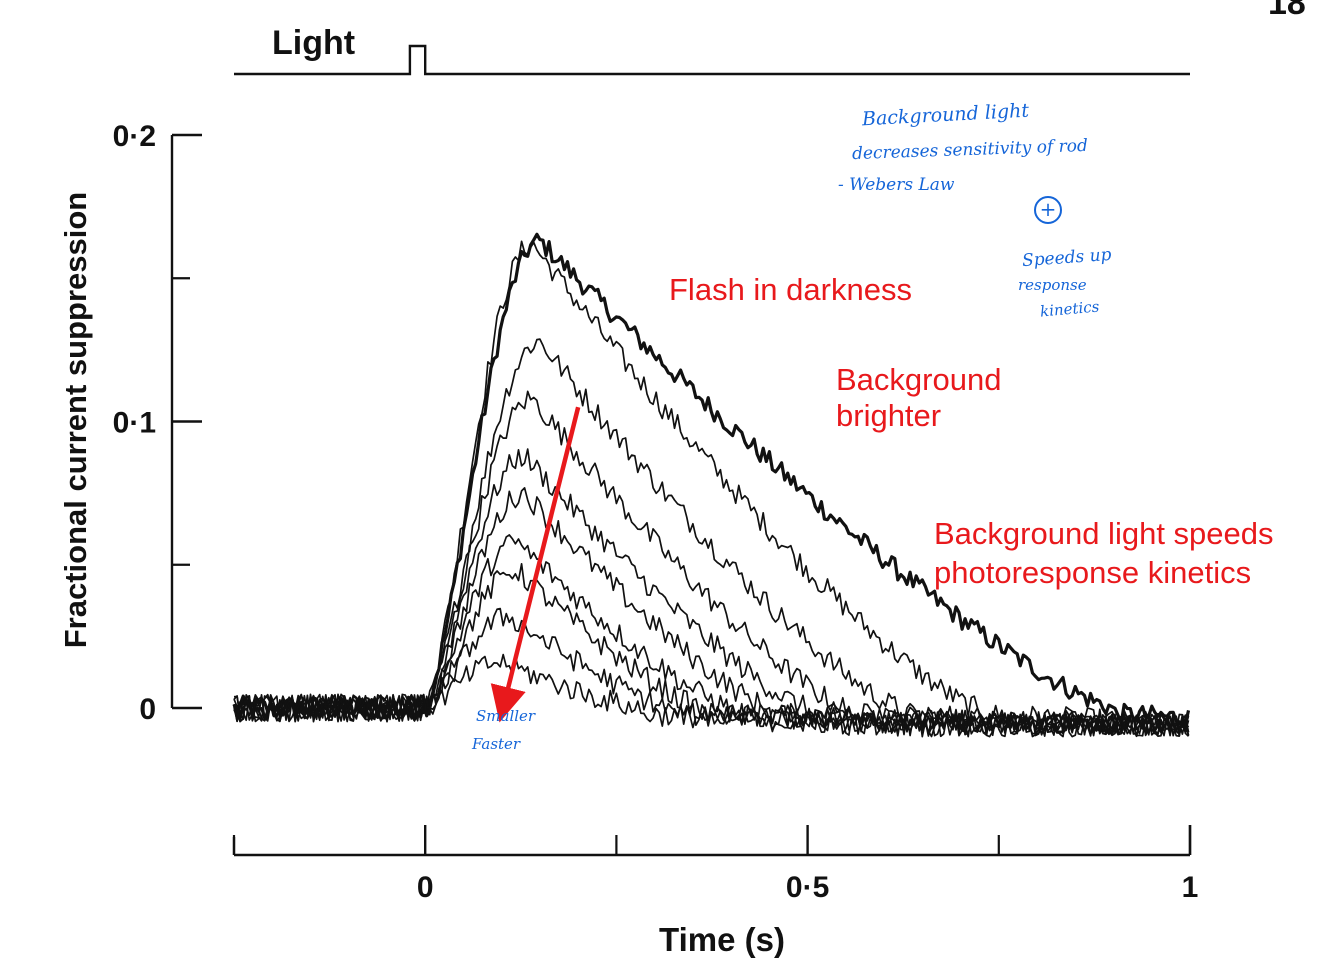 This screenshot has height=974, width=1334. Describe the element at coordinates (314, 43) in the screenshot. I see `stimulus-label: Light` at that location.